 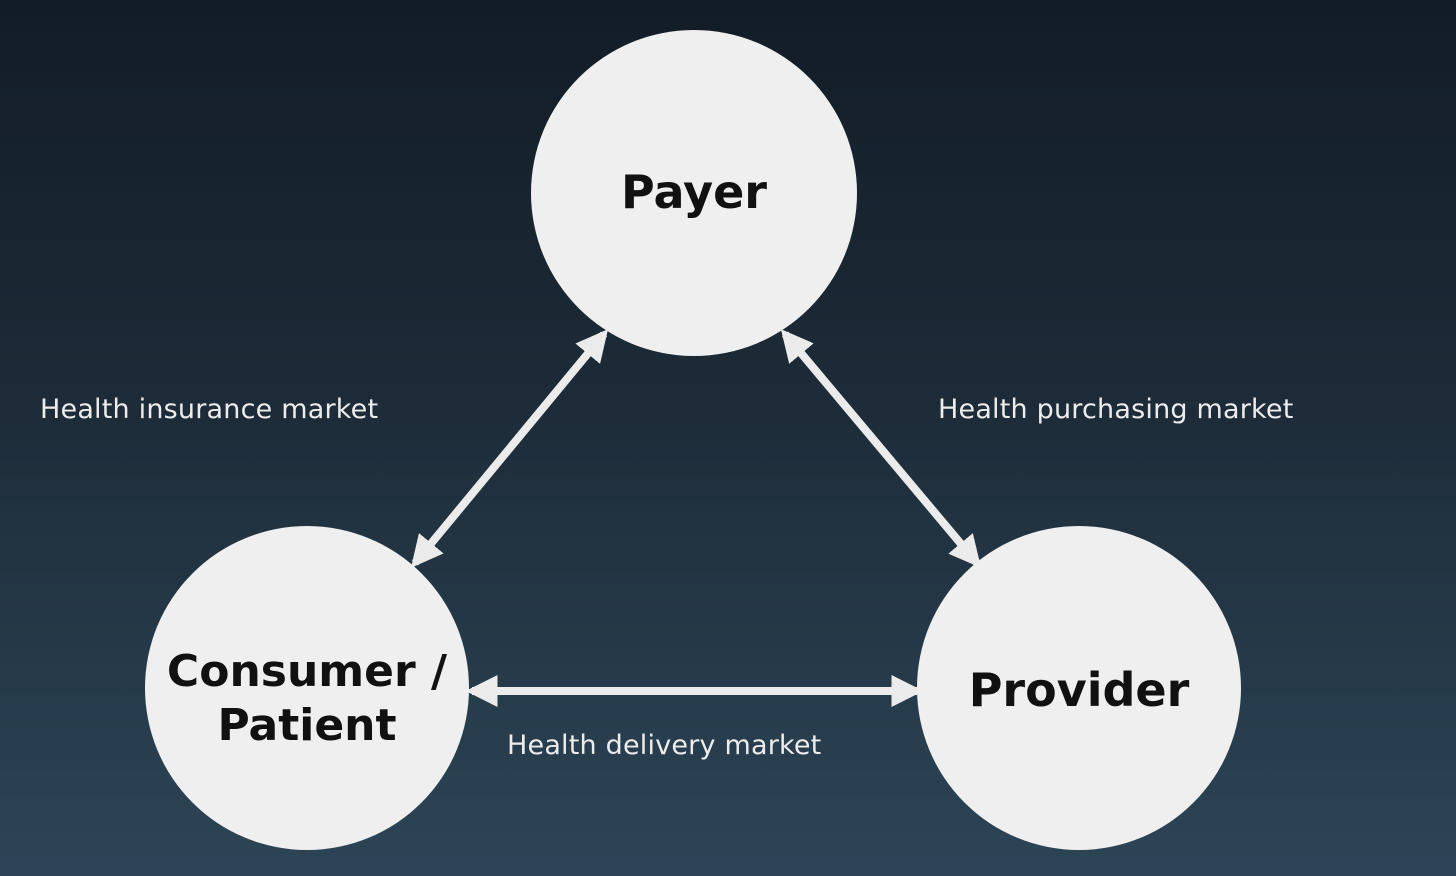 What do you see at coordinates (509, 448) in the screenshot?
I see `arrow-payer-consumer` at bounding box center [509, 448].